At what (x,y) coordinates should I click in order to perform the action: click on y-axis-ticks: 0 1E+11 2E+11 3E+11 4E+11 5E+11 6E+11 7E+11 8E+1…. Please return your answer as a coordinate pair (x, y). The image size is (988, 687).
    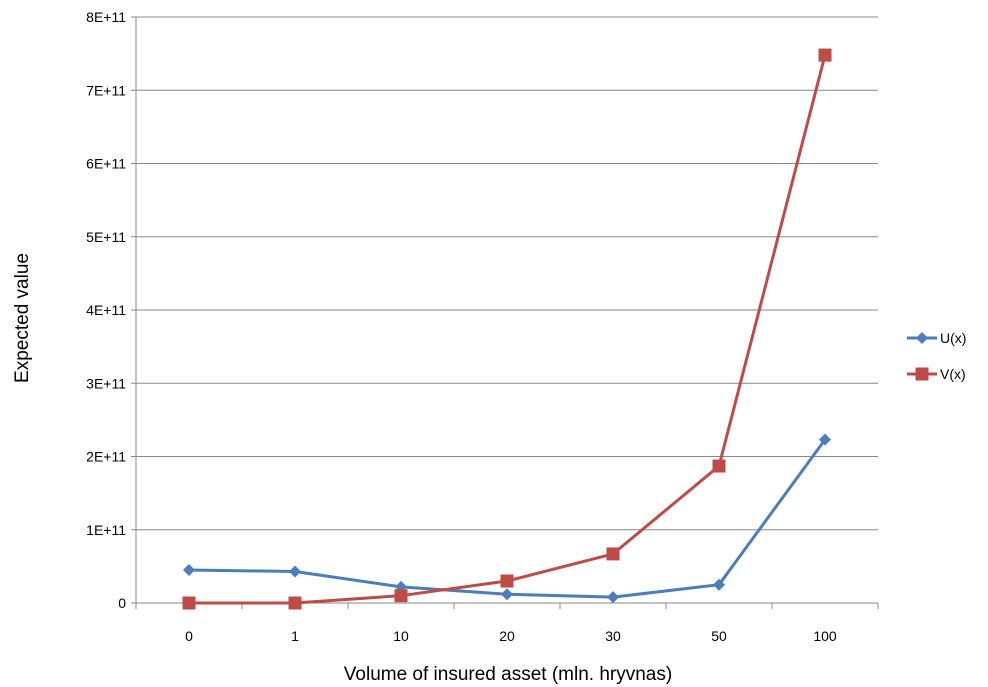
    Looking at the image, I should click on (111, 310).